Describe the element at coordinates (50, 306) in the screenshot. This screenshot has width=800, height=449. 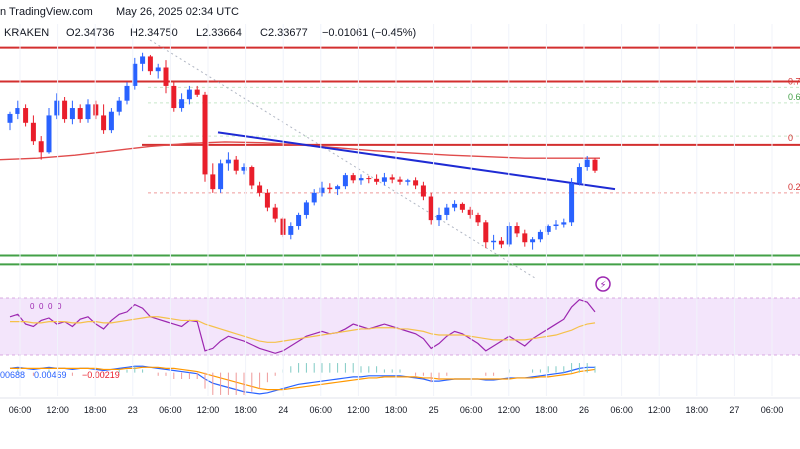
I see `rsi-value-2: 0` at that location.